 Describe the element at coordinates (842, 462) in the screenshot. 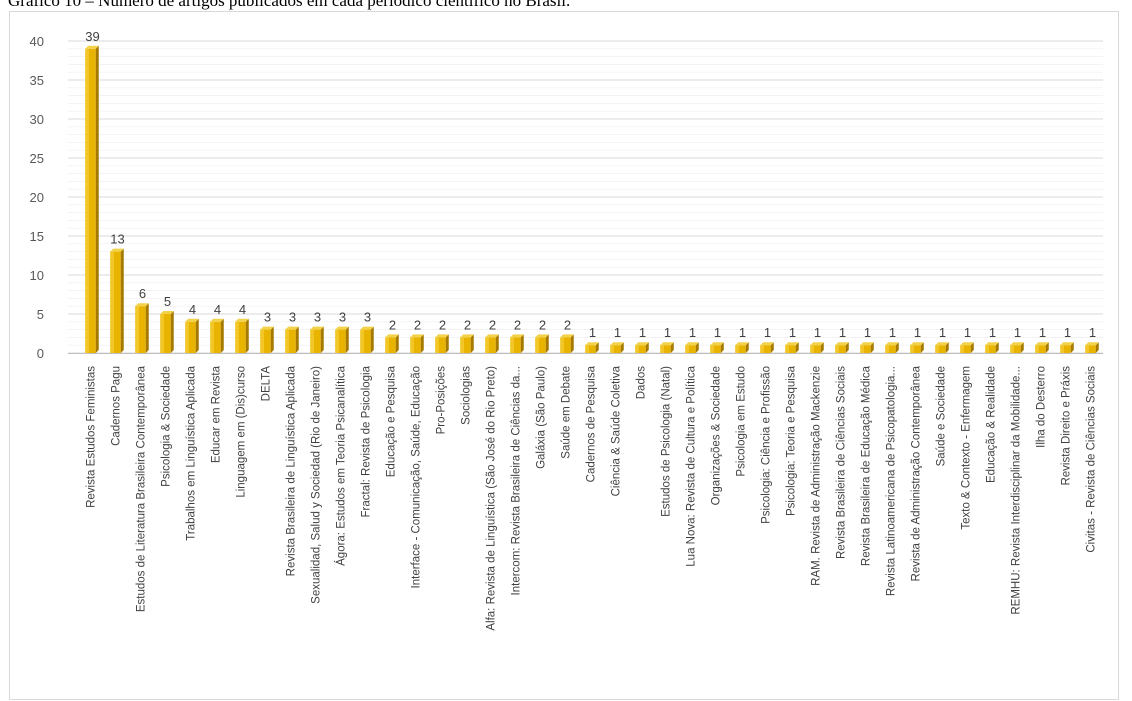

I see `category-label: Revista Brasileira de Ciências Sociais` at that location.